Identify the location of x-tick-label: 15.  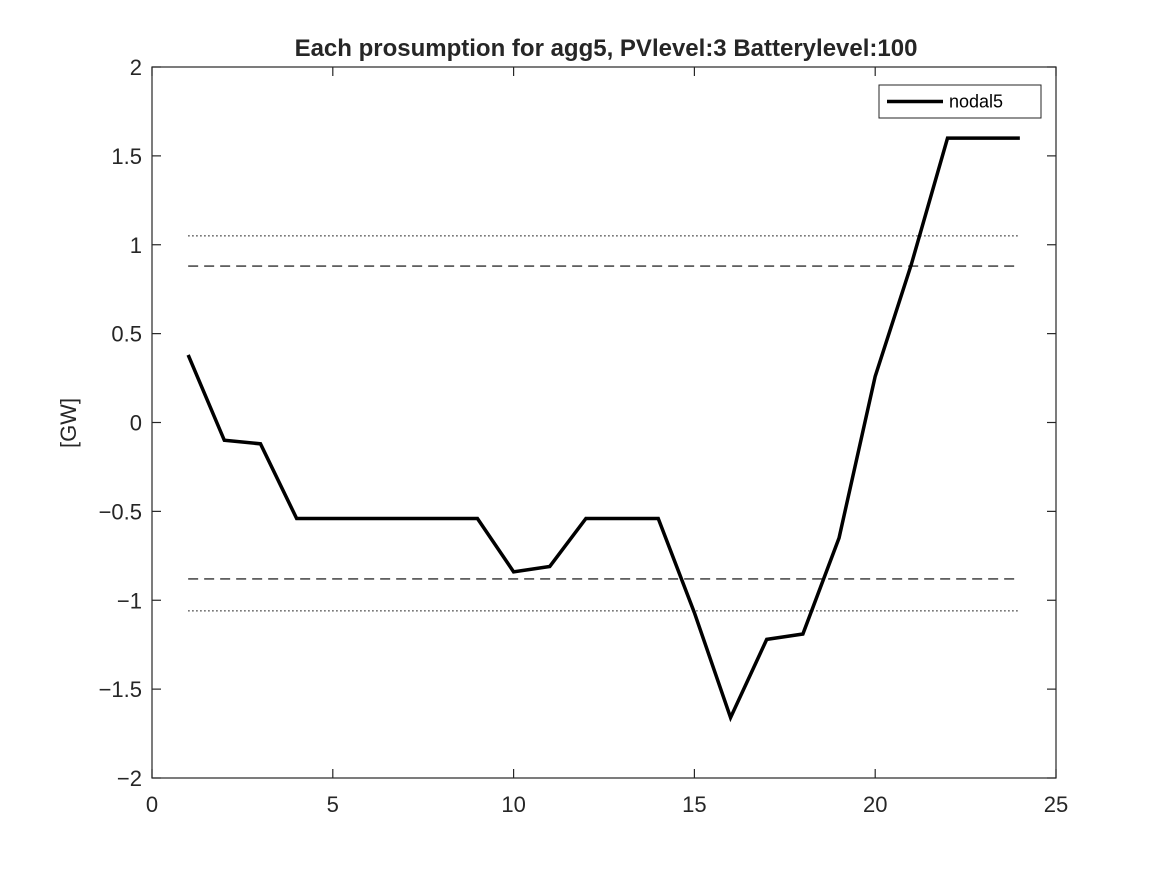
(694, 804).